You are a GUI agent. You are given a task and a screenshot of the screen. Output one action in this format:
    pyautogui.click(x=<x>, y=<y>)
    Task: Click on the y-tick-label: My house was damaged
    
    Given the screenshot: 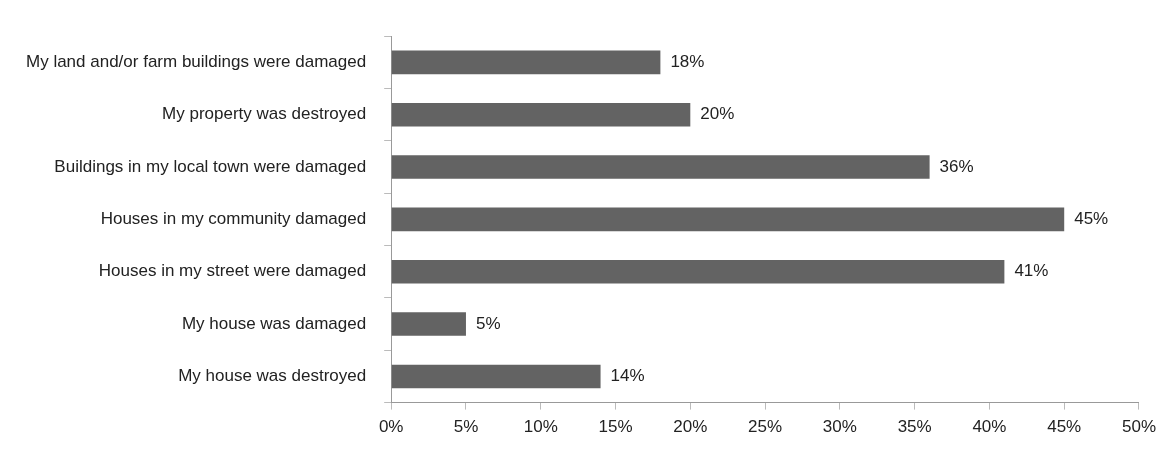 What is the action you would take?
    pyautogui.click(x=274, y=323)
    